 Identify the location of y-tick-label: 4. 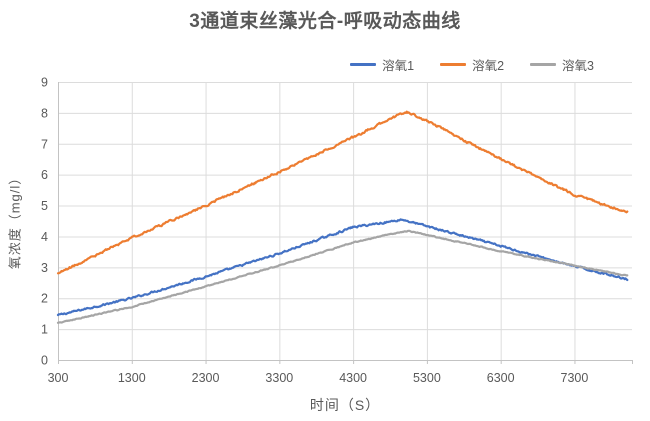
(44, 237).